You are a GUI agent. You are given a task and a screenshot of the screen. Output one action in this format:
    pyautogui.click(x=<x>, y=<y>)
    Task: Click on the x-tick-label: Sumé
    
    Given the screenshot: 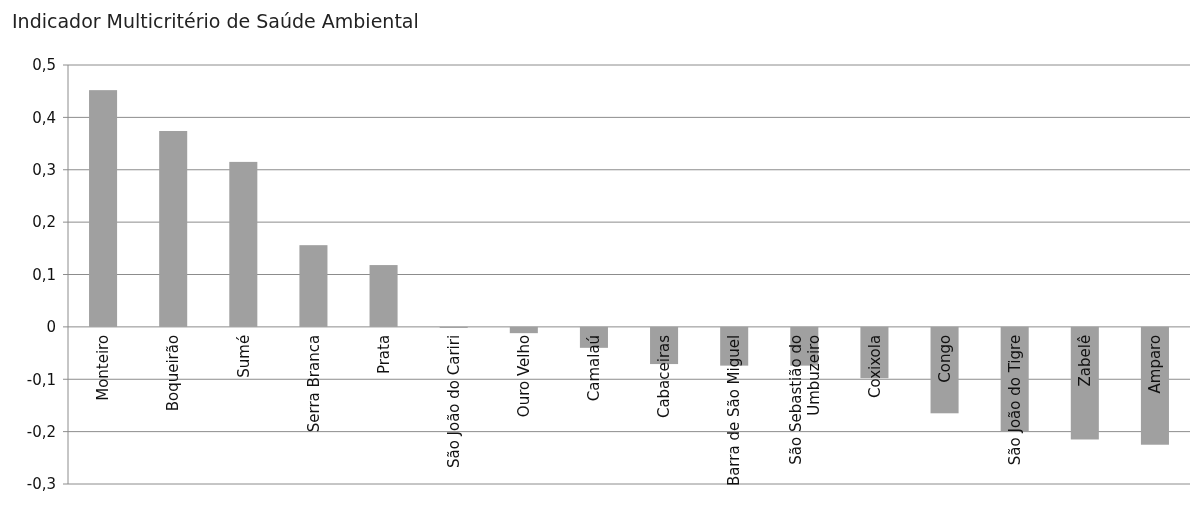 What is the action you would take?
    pyautogui.click(x=243, y=356)
    